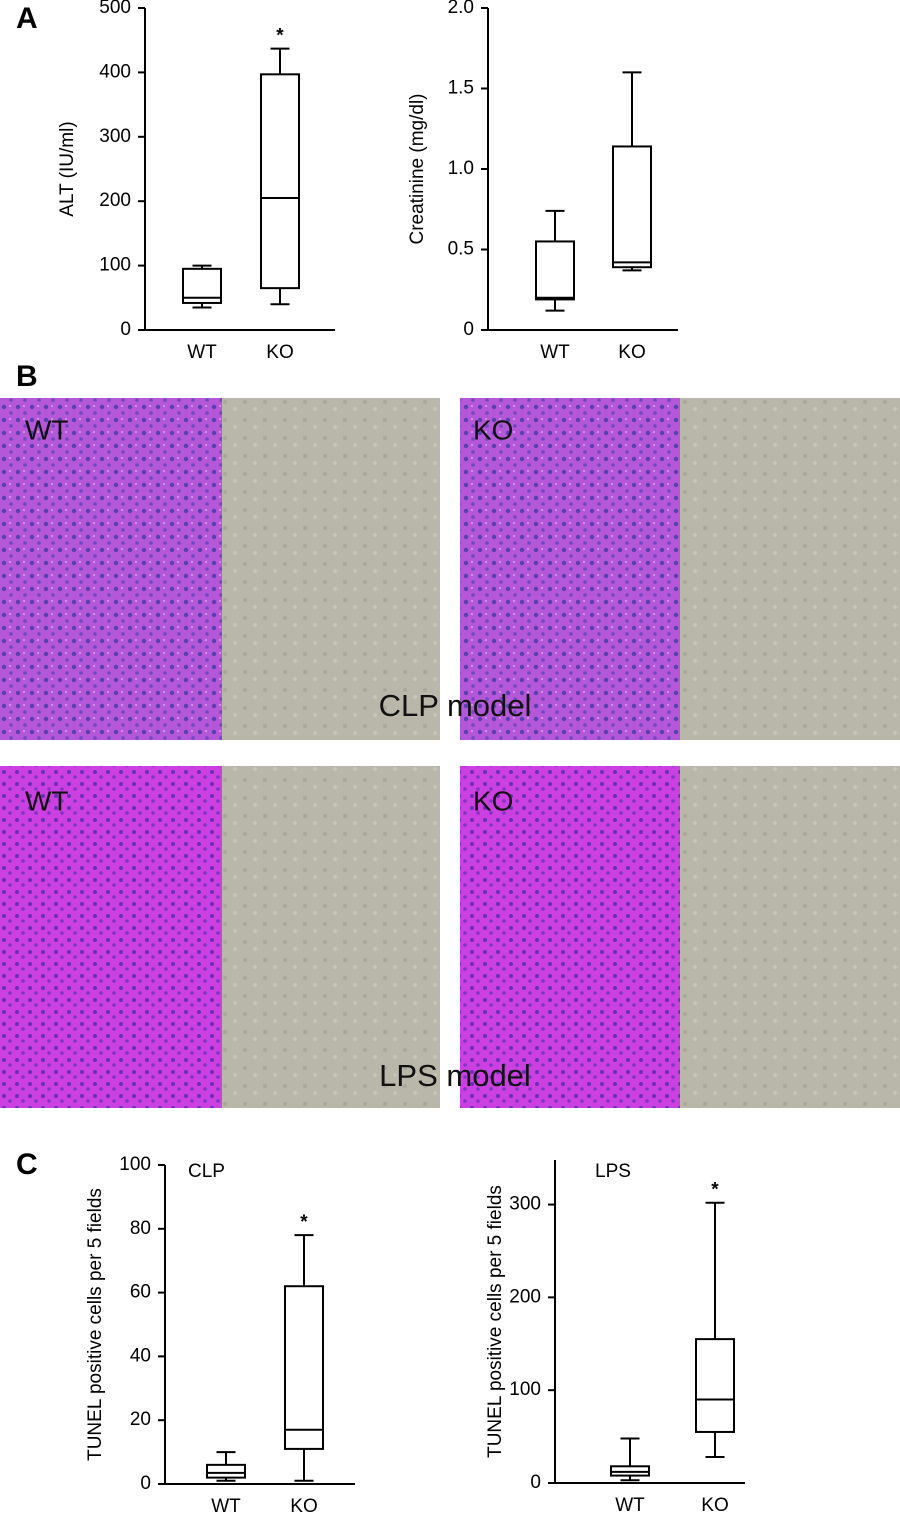 The image size is (900, 1519). What do you see at coordinates (206, 1171) in the screenshot?
I see `annotation: CLP` at bounding box center [206, 1171].